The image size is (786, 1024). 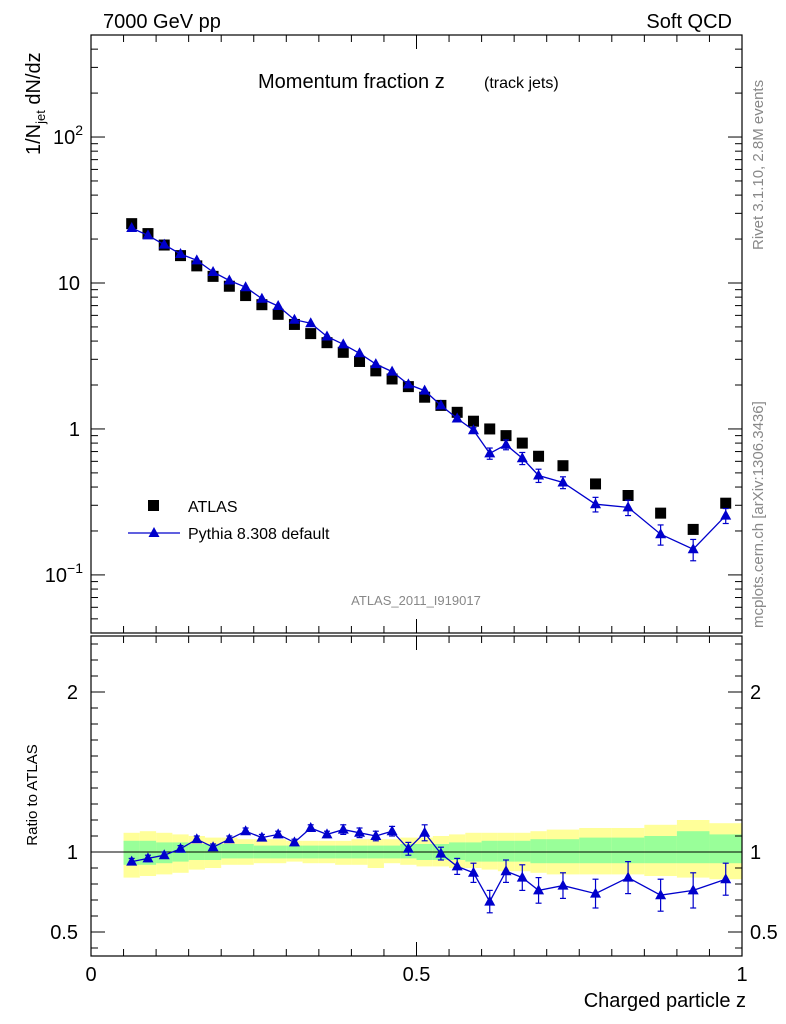 What do you see at coordinates (758, 514) in the screenshot?
I see `source-label: mcplots.cern.ch [arXiv:1306.3436]` at bounding box center [758, 514].